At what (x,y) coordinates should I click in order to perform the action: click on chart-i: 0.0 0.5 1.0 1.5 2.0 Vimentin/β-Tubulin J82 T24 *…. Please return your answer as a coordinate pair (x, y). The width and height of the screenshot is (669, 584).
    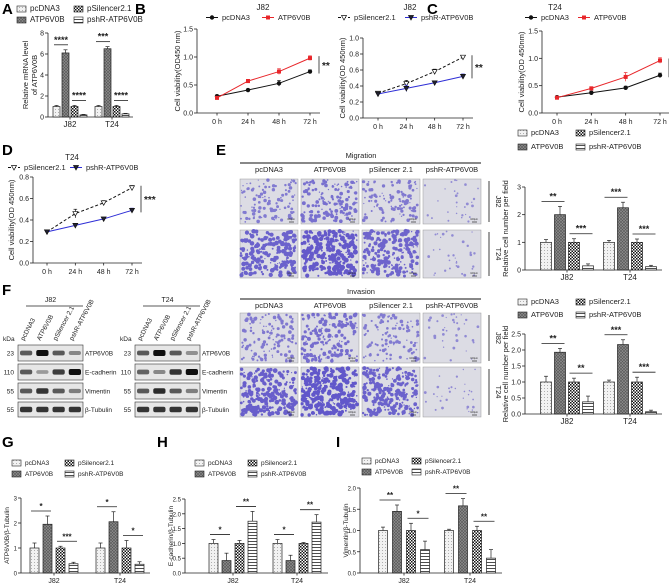
    Looking at the image, I should click on (422, 520).